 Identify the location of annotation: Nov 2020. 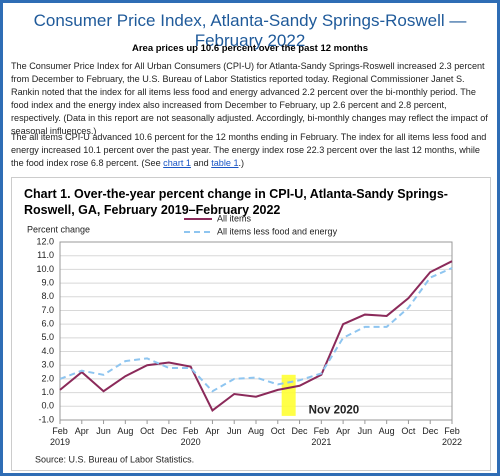
(334, 410).